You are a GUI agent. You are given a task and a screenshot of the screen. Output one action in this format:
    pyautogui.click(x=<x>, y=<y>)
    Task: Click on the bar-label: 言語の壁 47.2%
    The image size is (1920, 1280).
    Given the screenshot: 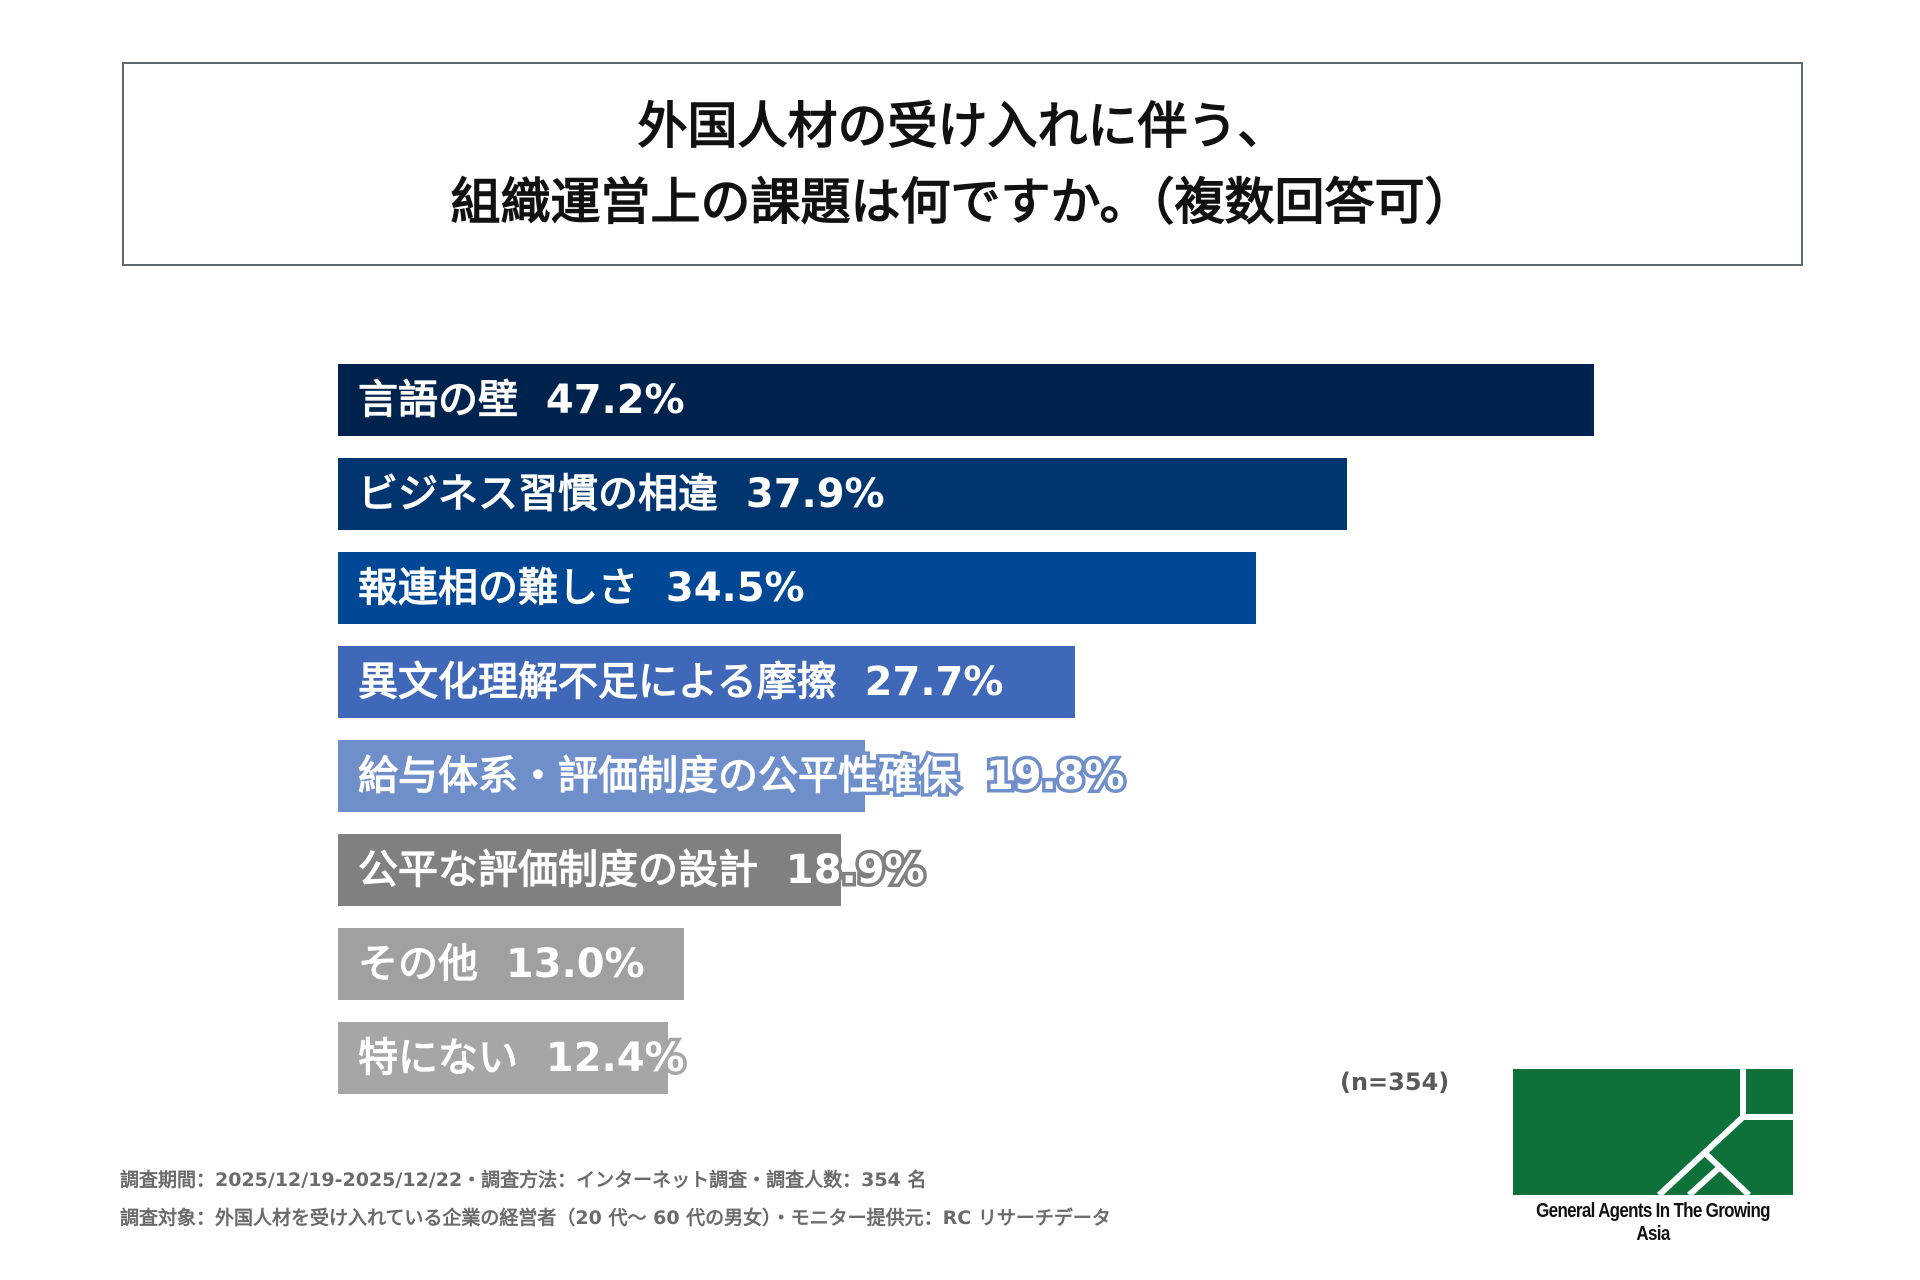 What is the action you would take?
    pyautogui.click(x=522, y=400)
    